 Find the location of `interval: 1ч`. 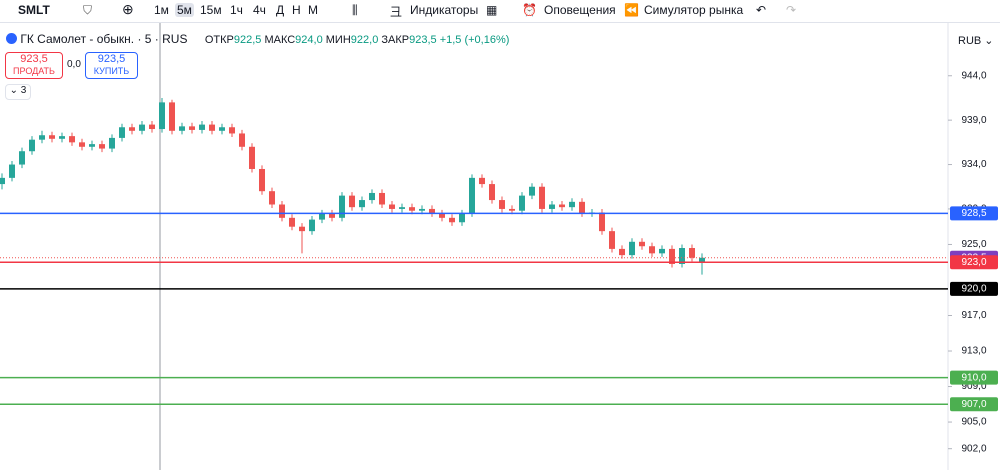

interval: 1ч is located at coordinates (236, 10).